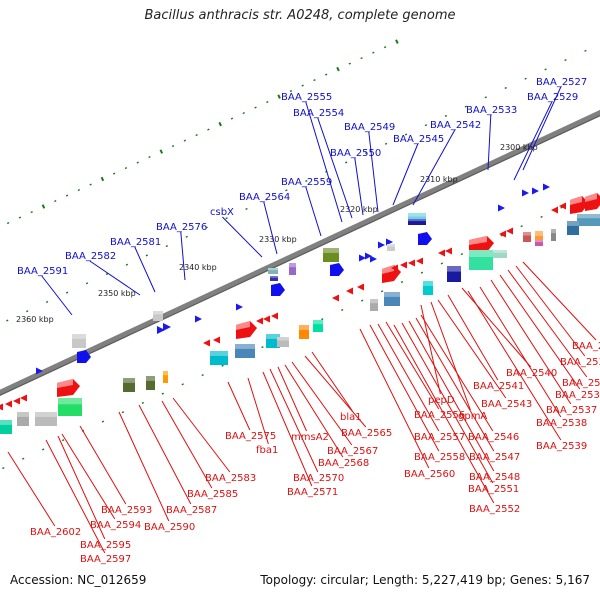  I want to click on gene-label-upper: BAA_2582, so click(90, 256).